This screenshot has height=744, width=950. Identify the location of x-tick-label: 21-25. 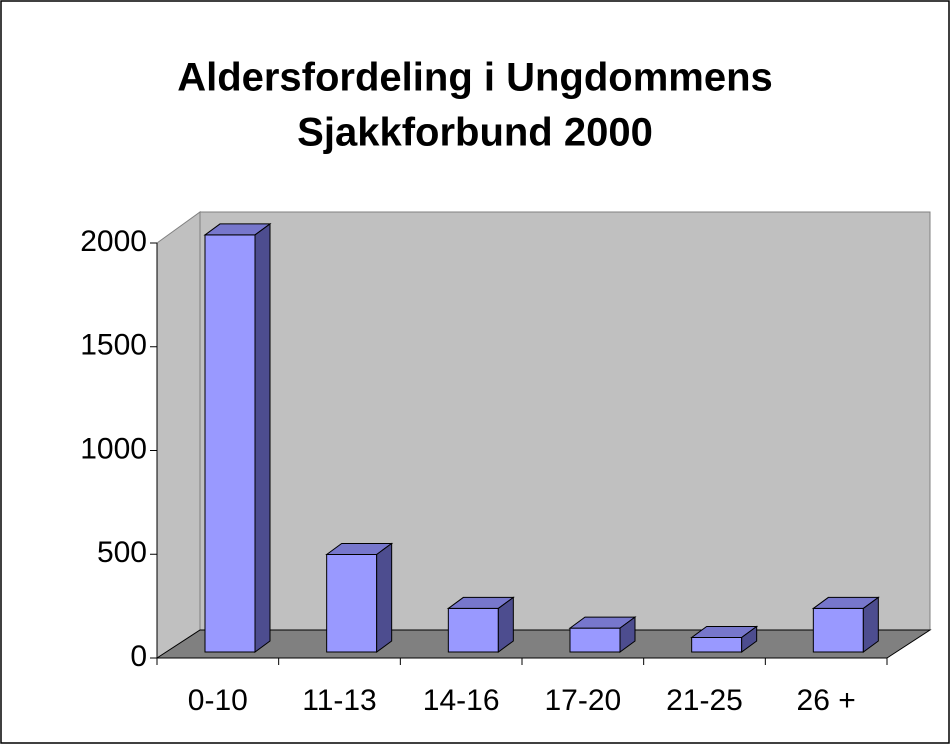
(704, 700).